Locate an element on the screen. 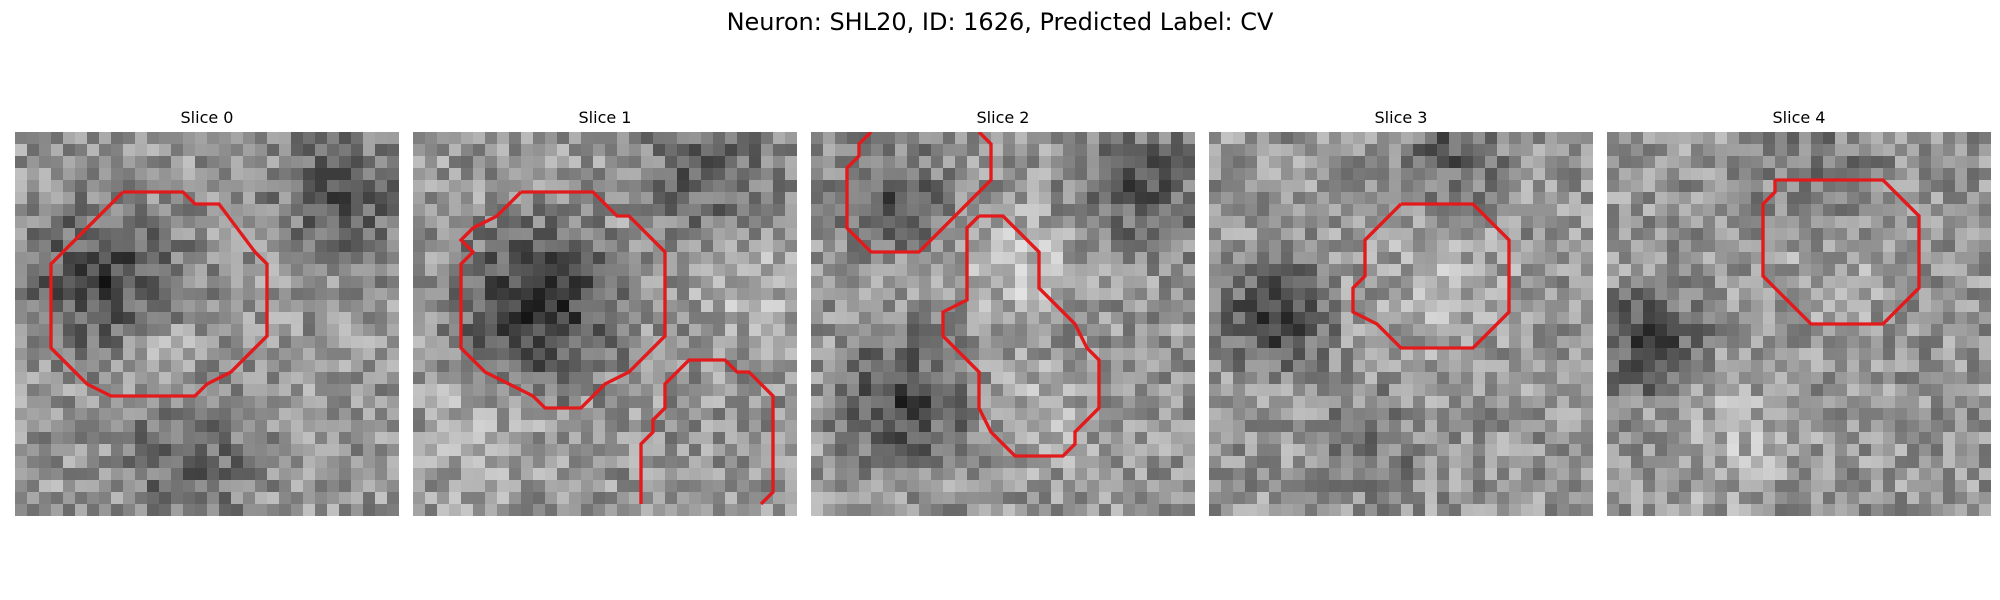 This screenshot has width=2000, height=600. slice-image is located at coordinates (1003, 324).